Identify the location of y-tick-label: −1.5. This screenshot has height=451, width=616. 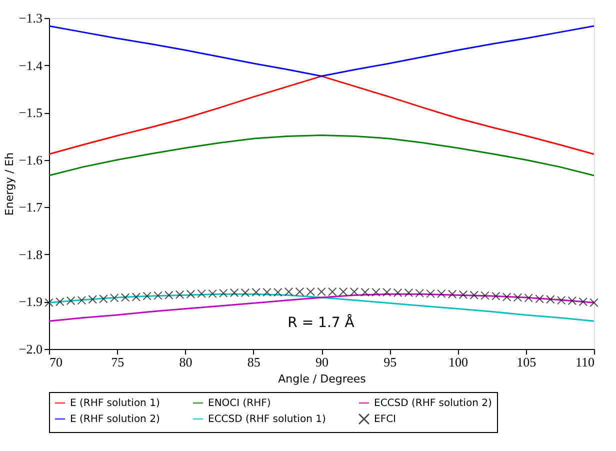
(30, 112).